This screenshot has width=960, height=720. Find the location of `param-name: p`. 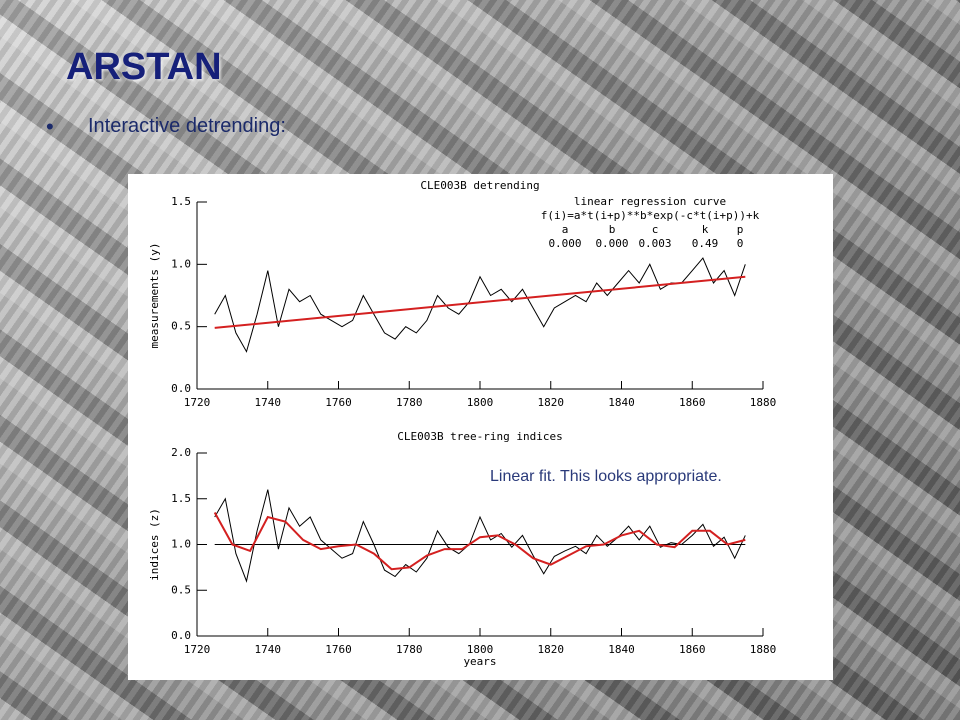

param-name: p is located at coordinates (740, 229).